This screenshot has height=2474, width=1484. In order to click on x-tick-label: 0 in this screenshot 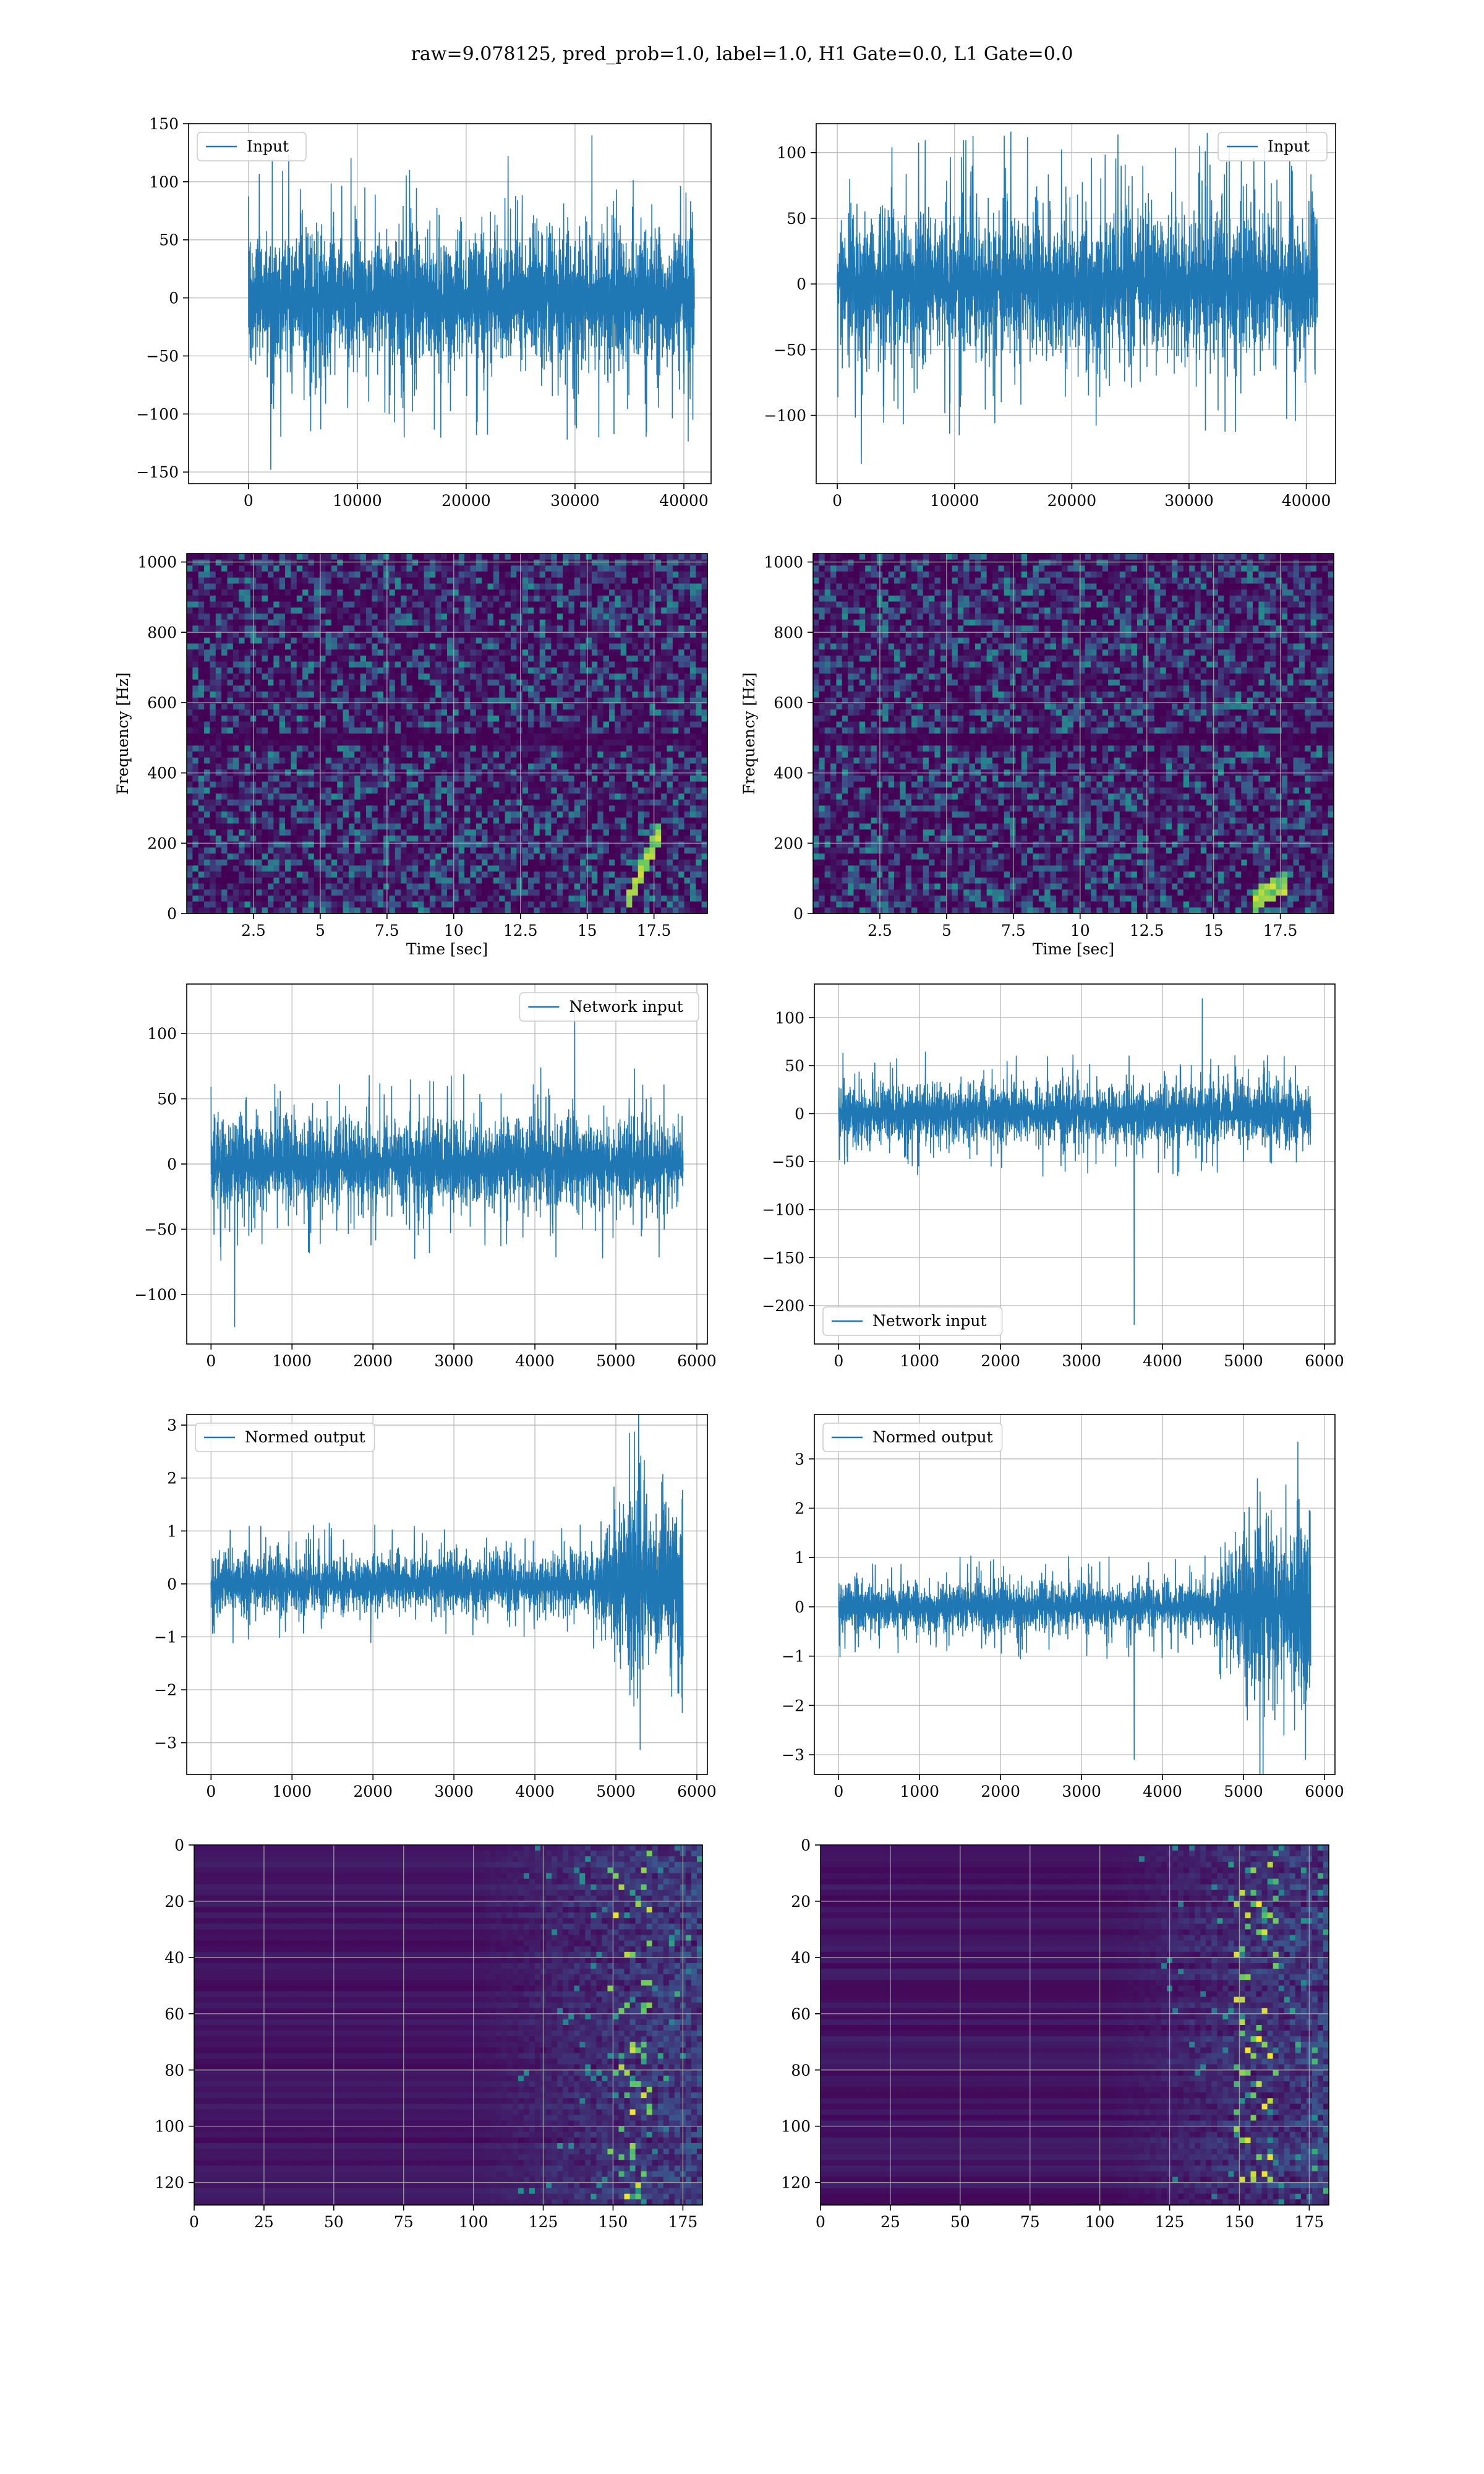, I will do `click(837, 501)`.